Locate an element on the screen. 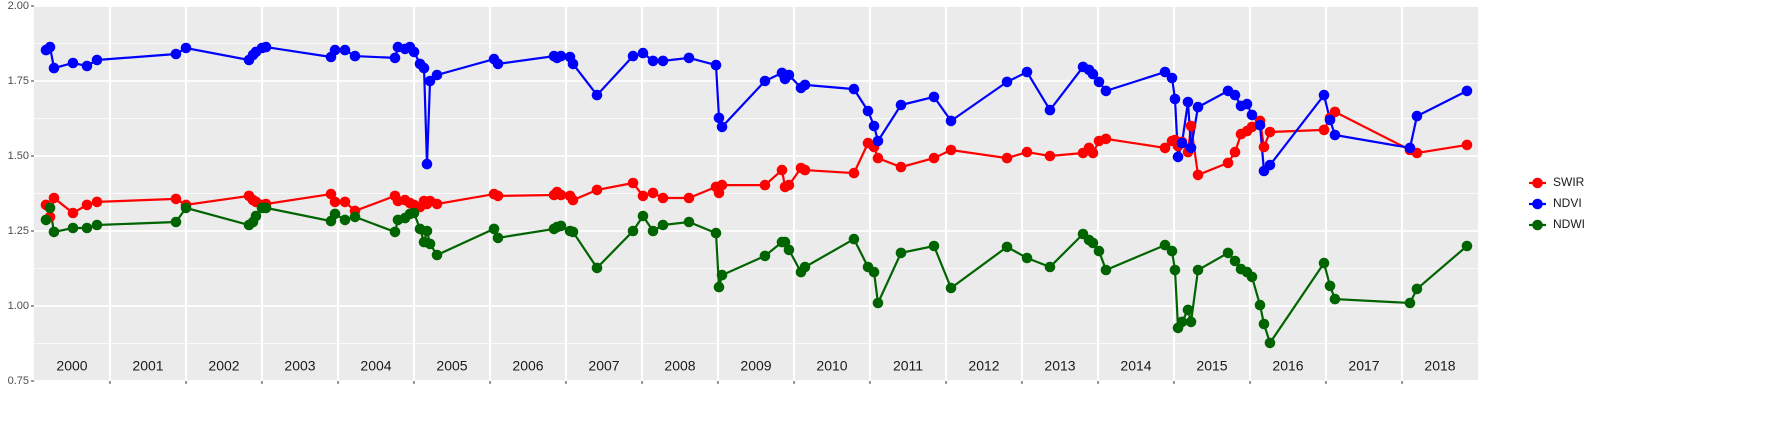 The image size is (1773, 442). year-label: 2008 is located at coordinates (679, 366).